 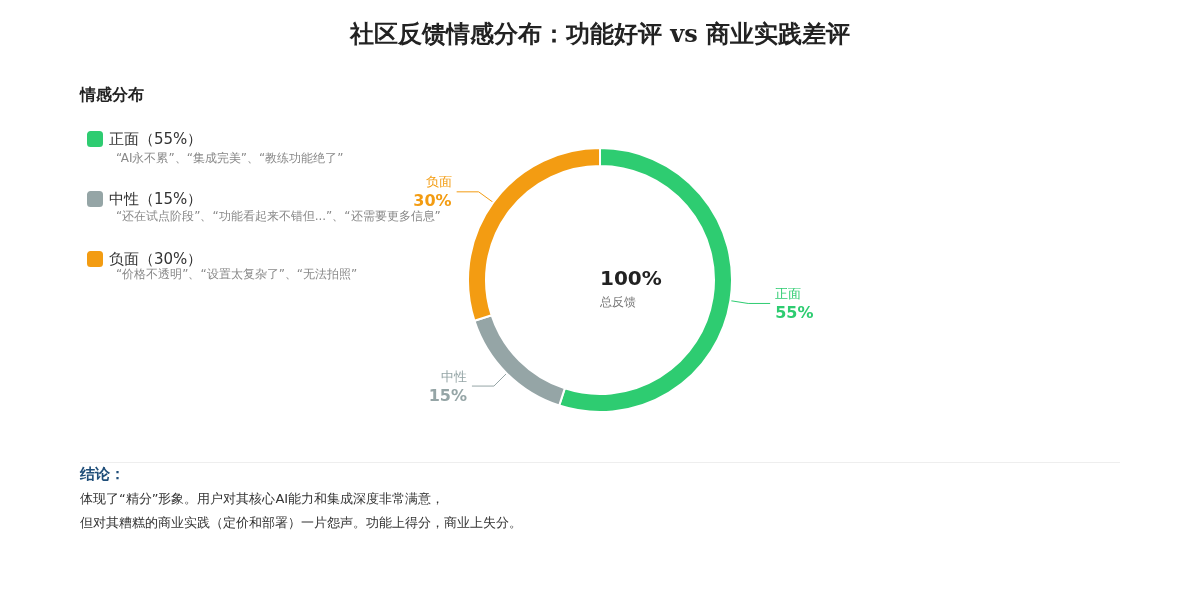 I want to click on legend-title: 情感分布, so click(x=111, y=94).